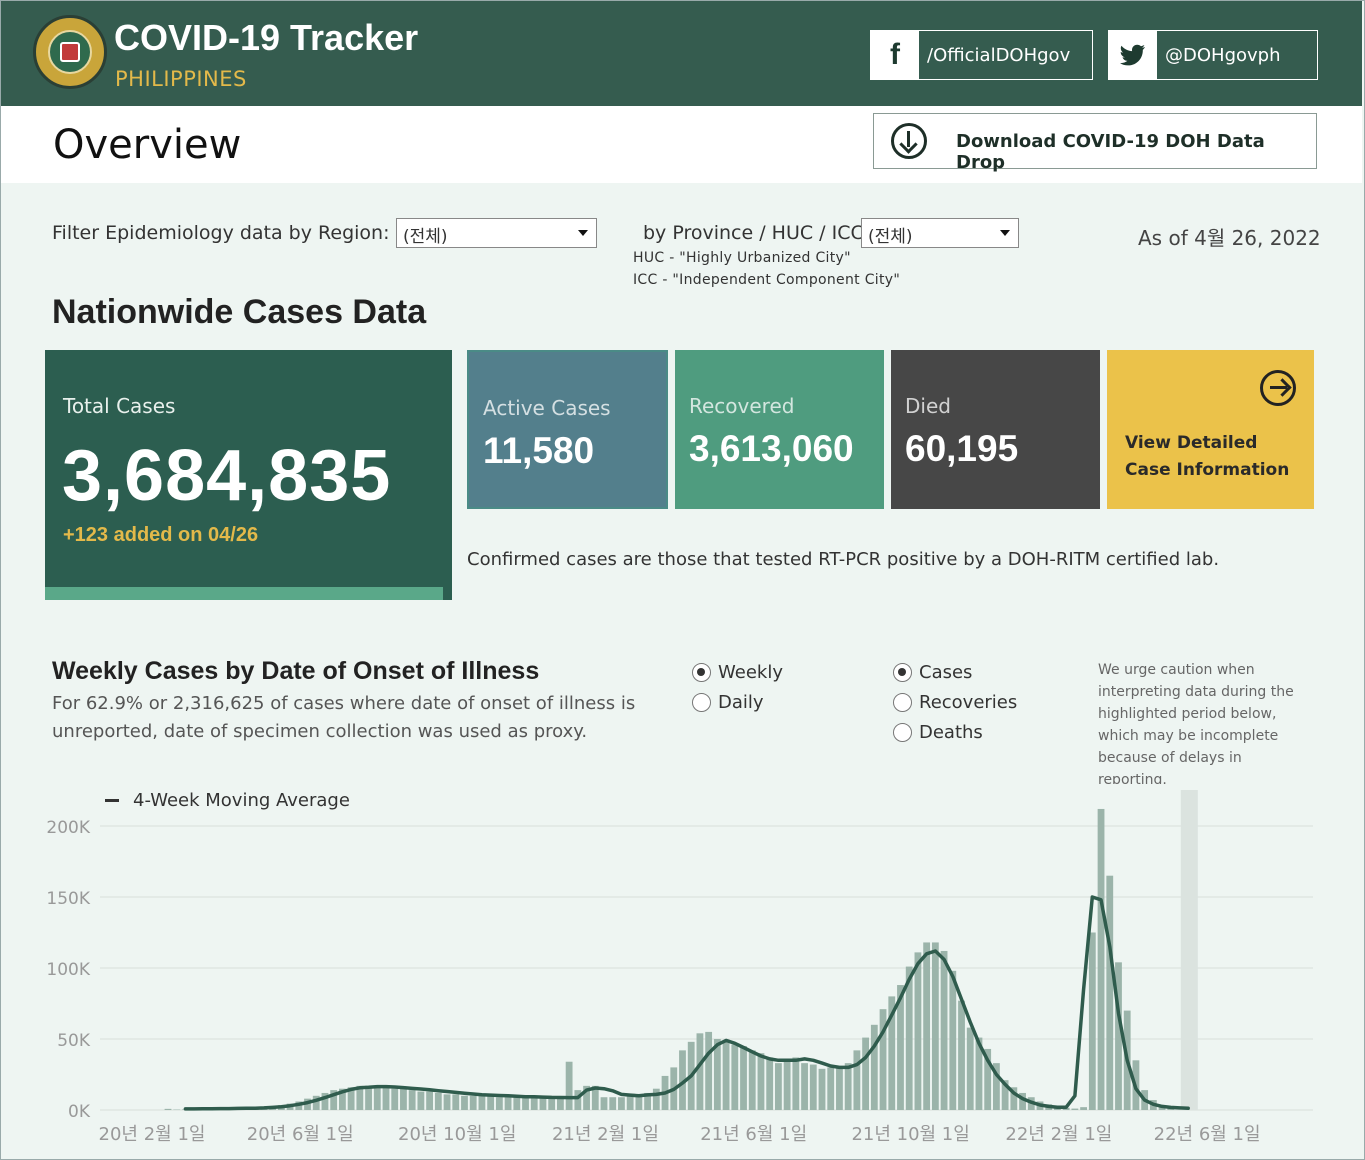 This screenshot has height=1160, width=1365. Describe the element at coordinates (940, 233) in the screenshot. I see `province-select: (전체)` at that location.